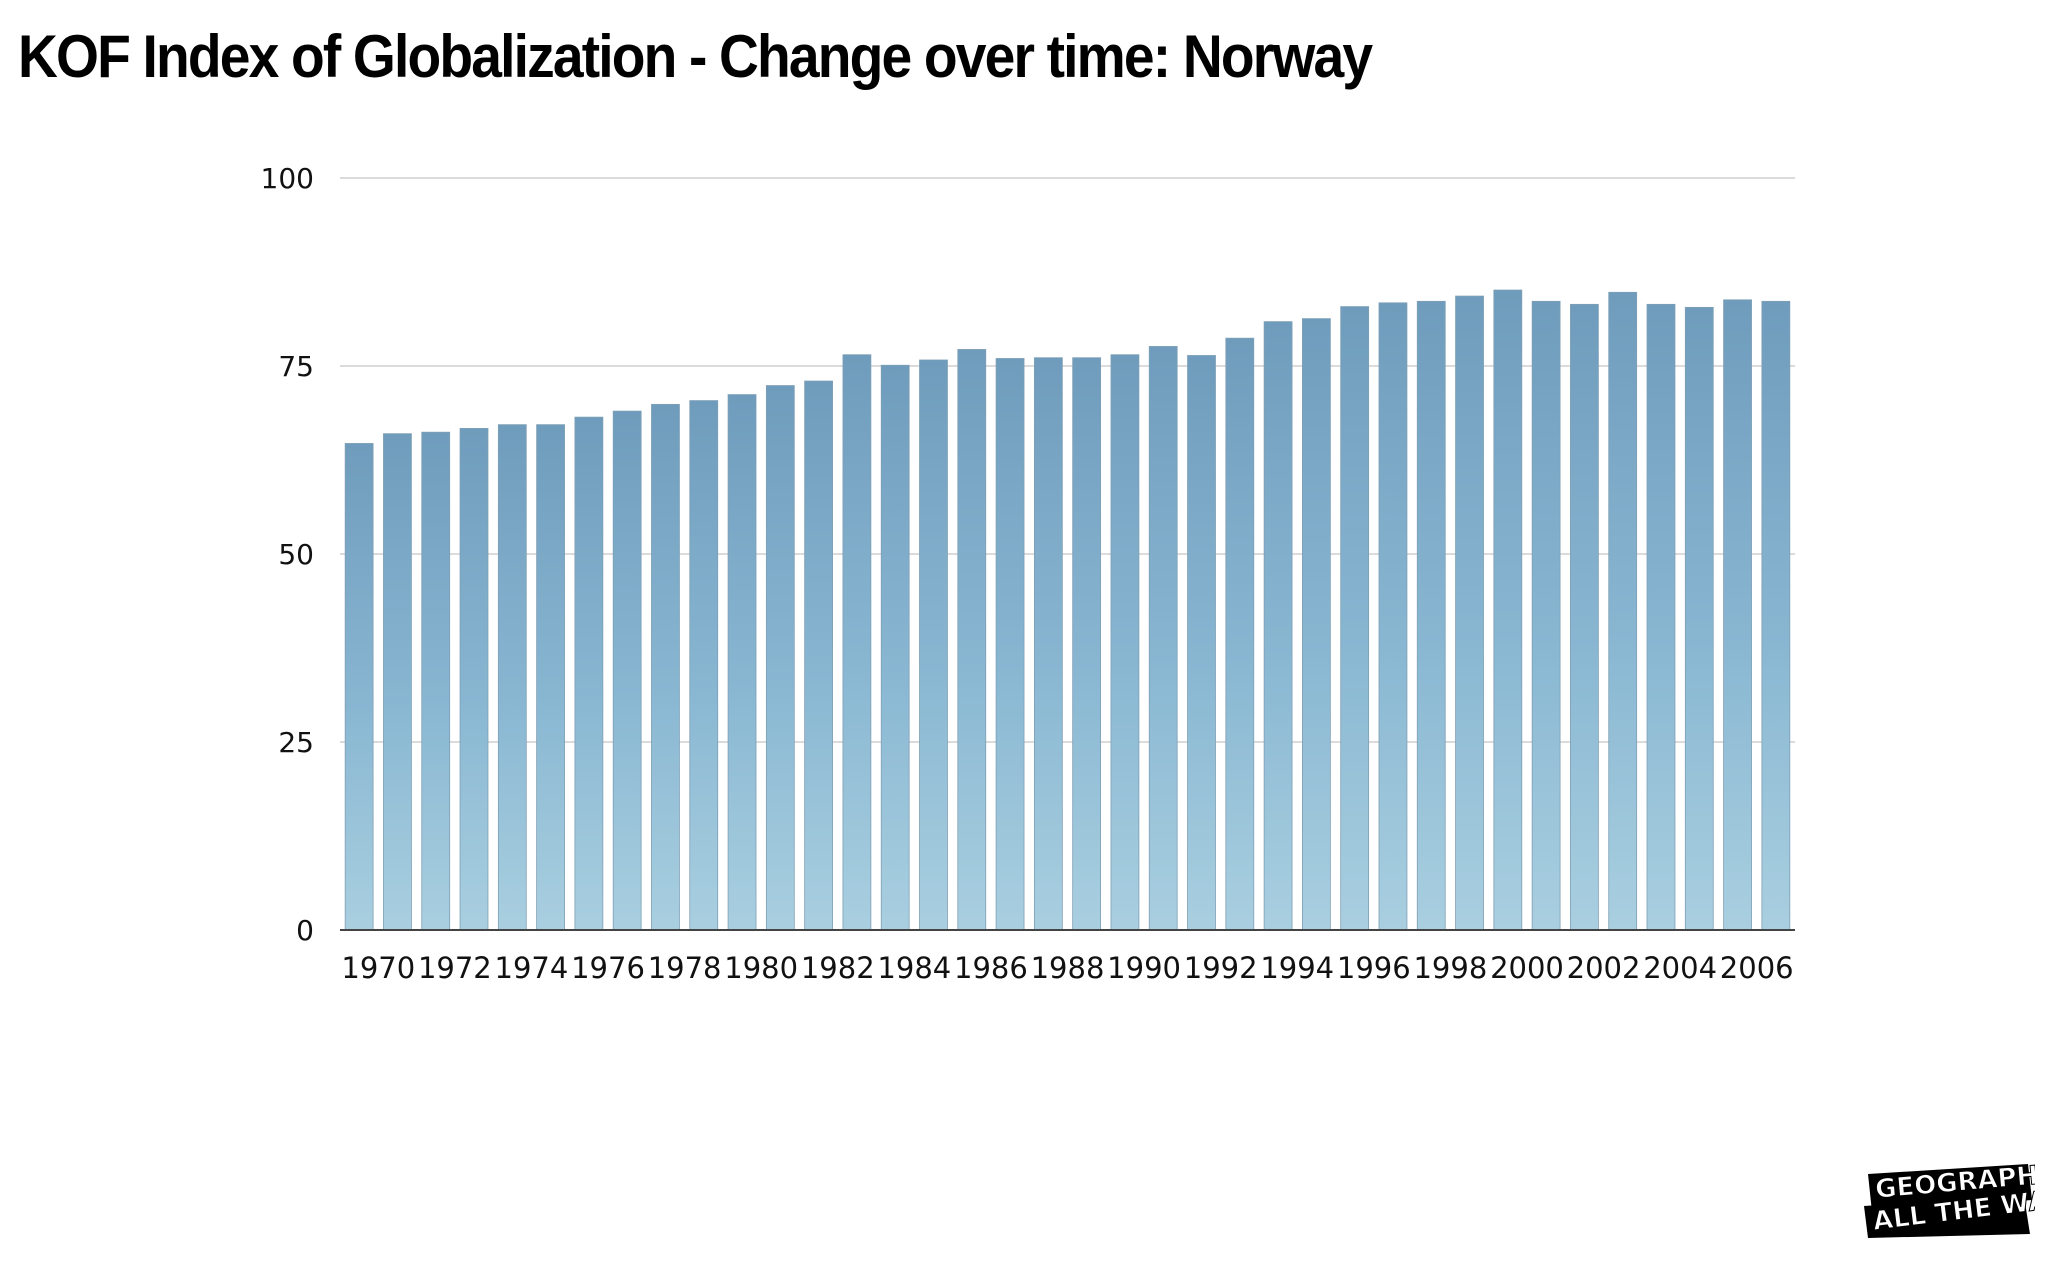 The image size is (2048, 1280). Describe the element at coordinates (665, 667) in the screenshot. I see `bar-1978` at that location.